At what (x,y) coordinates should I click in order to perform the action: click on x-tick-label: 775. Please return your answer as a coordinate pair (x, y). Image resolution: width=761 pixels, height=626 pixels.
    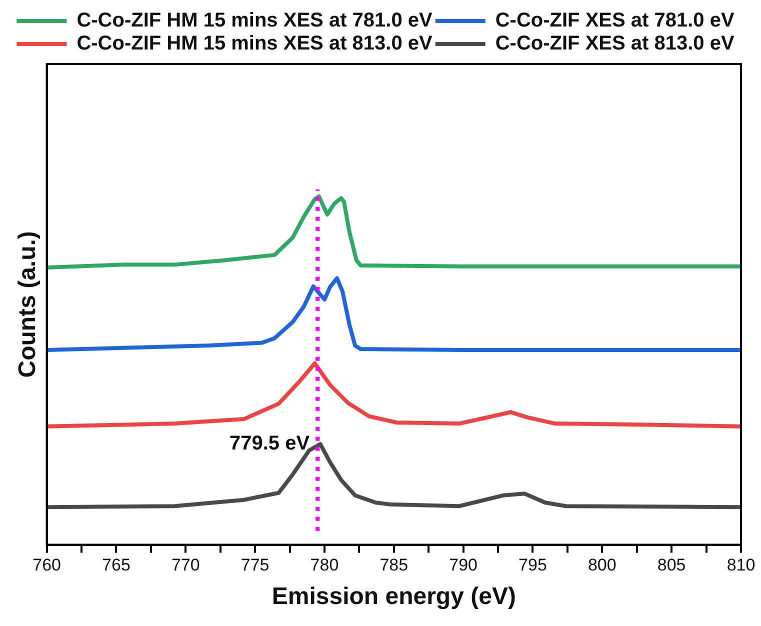
    Looking at the image, I should click on (255, 565).